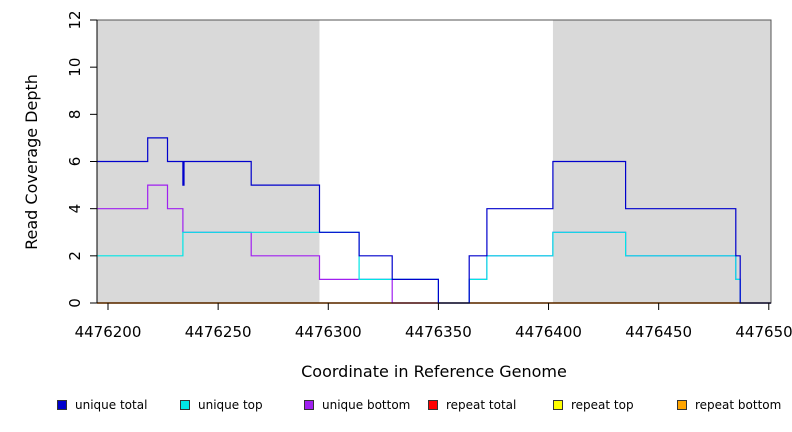 This screenshot has width=792, height=432. Describe the element at coordinates (75, 162) in the screenshot. I see `y-tick-label: 6` at that location.